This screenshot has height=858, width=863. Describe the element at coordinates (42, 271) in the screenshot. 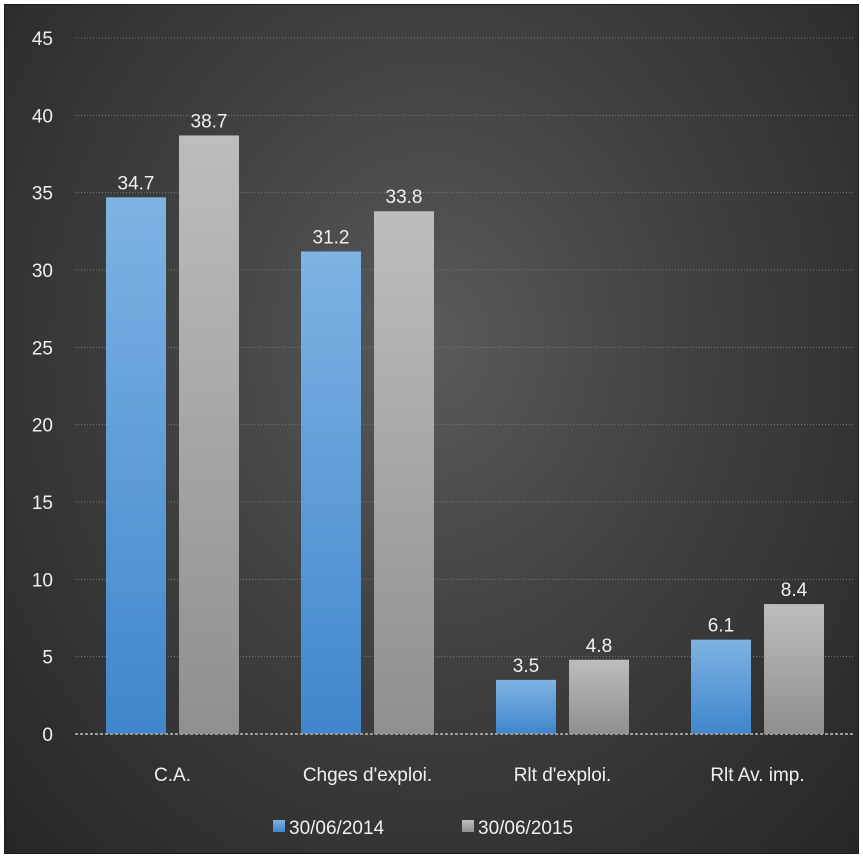

I see `y-tick-label: 30` at that location.